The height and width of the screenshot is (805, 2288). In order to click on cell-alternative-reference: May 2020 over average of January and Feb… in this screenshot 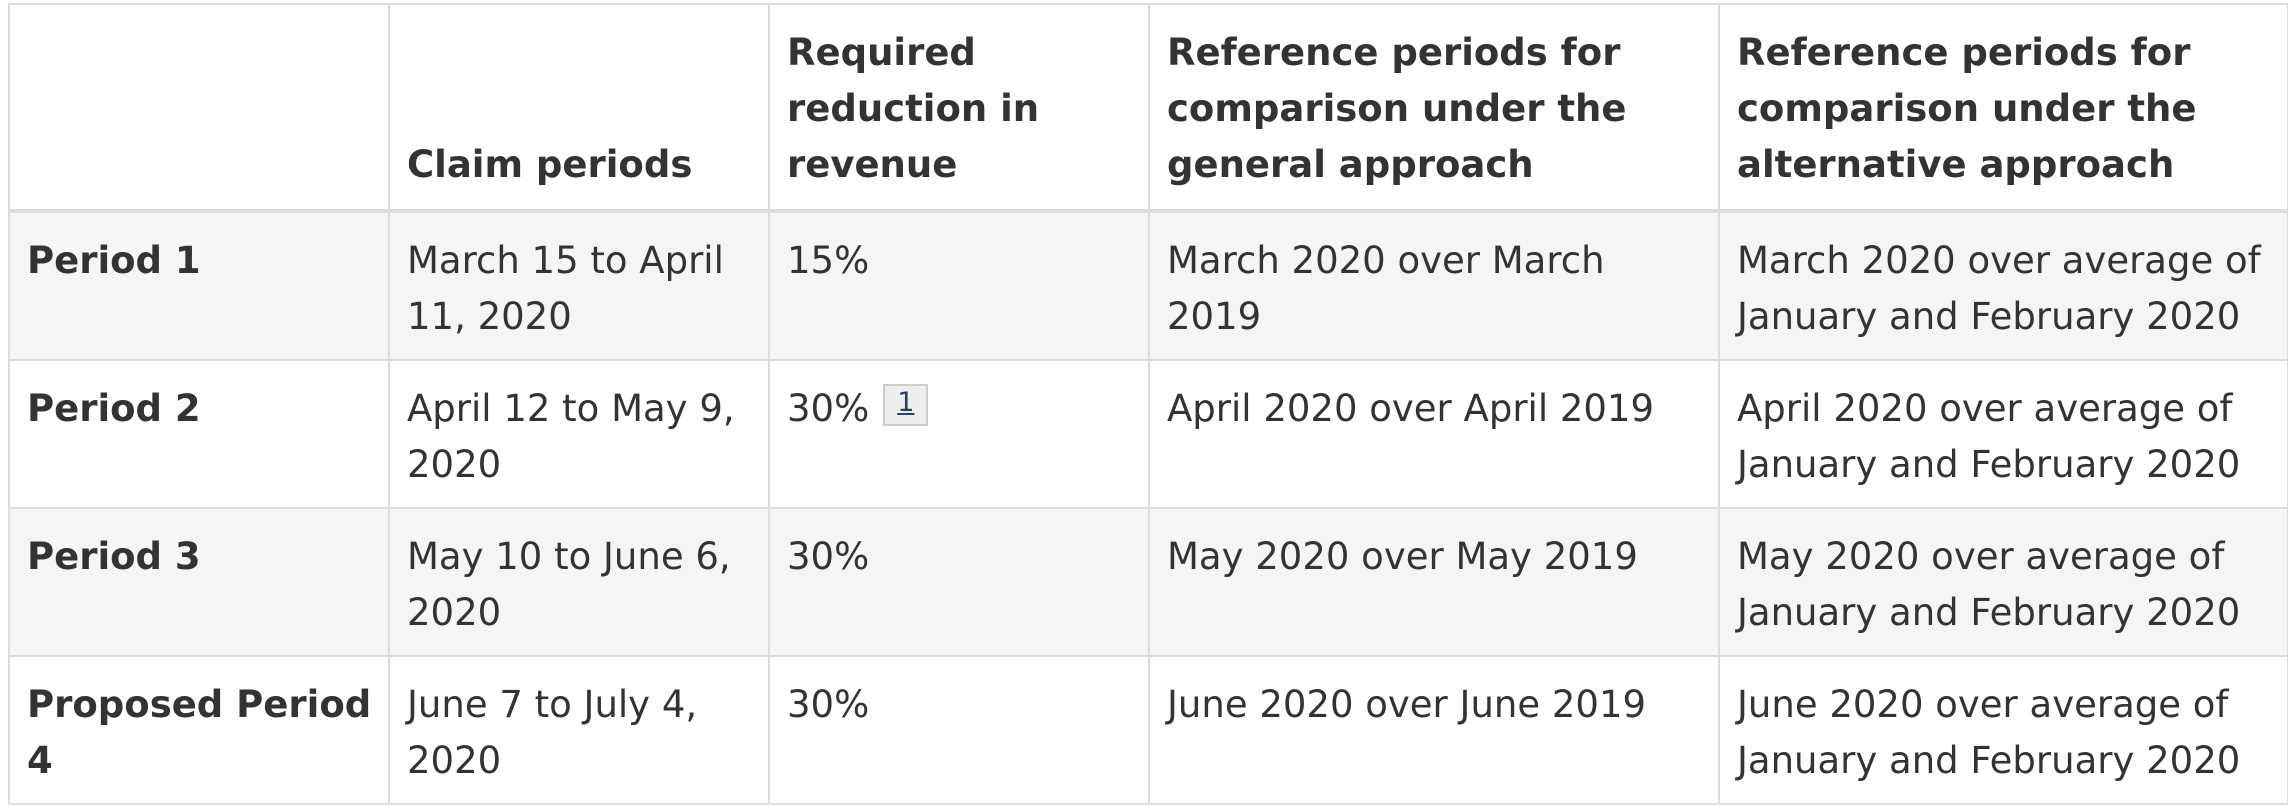, I will do `click(2003, 582)`.